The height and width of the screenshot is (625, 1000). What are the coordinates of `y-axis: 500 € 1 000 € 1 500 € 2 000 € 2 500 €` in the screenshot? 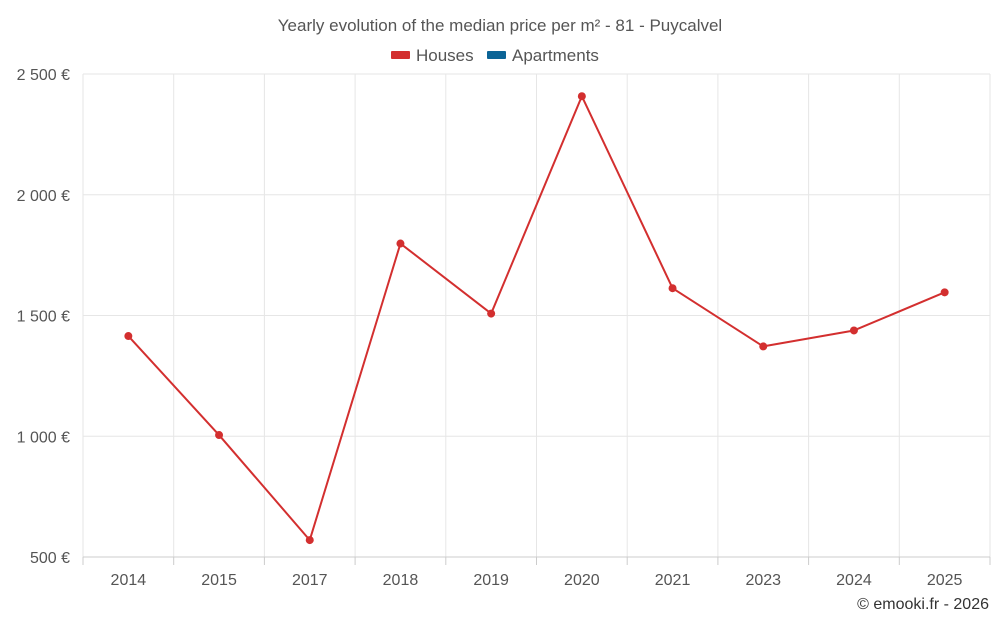 It's located at (43, 317).